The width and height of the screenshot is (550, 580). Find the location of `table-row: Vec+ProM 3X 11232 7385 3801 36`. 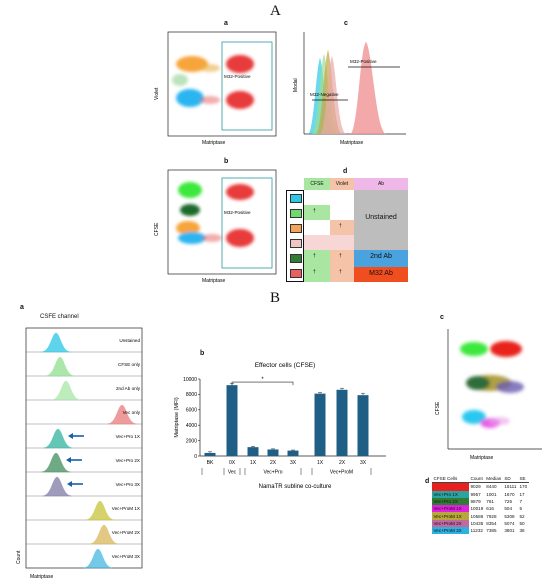

table-row: Vec+ProM 3X 11232 7385 3801 36 is located at coordinates (480, 531).